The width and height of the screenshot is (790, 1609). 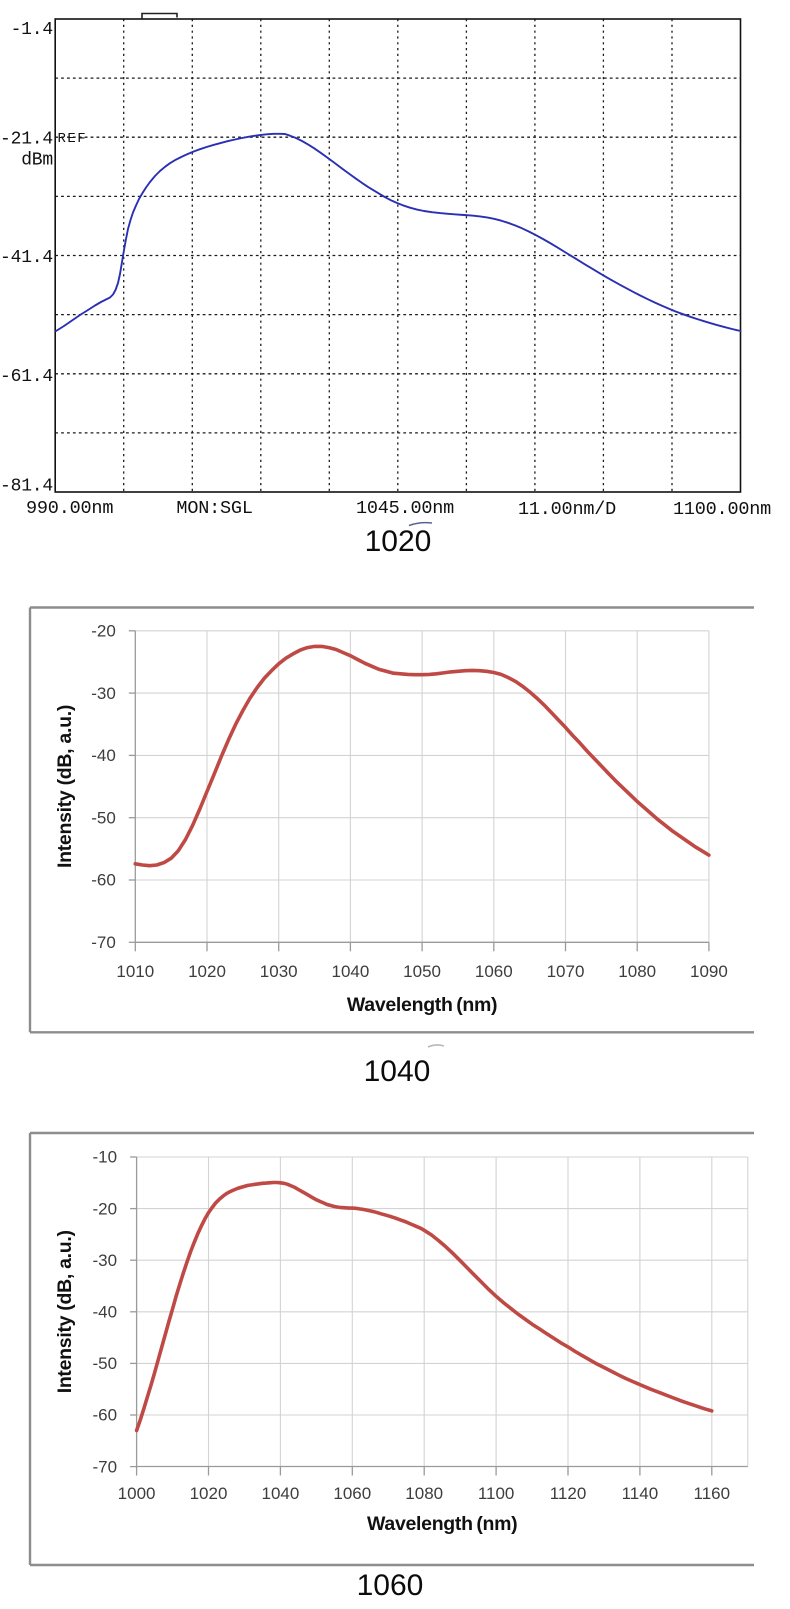 What do you see at coordinates (496, 1493) in the screenshot?
I see `svg-text: 1100` at bounding box center [496, 1493].